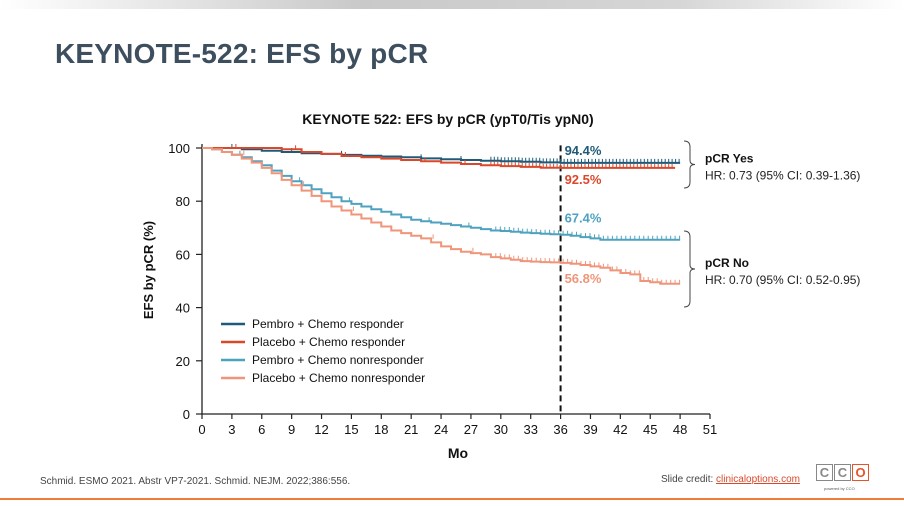  I want to click on legend-label-placebo-responder: Placebo + Chemo responder, so click(328, 342).